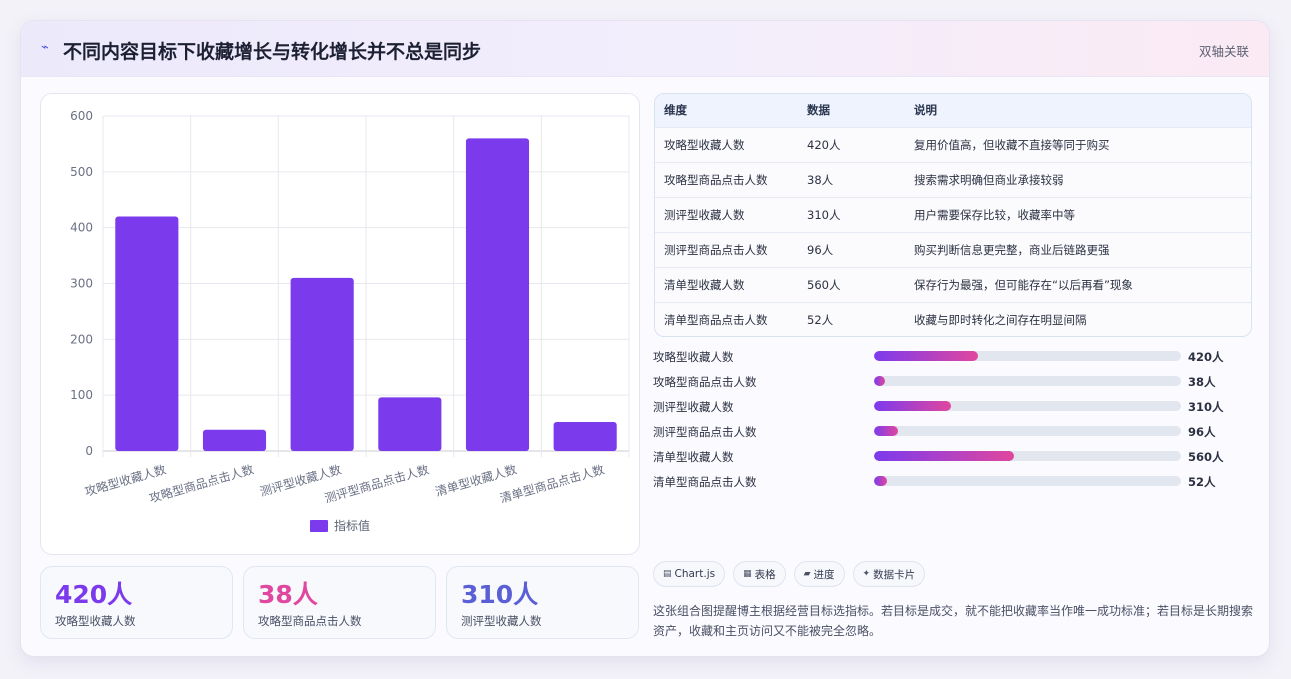  Describe the element at coordinates (1012, 144) in the screenshot. I see `table-cell: 复用价值高，但收藏不直接等同于购买` at that location.